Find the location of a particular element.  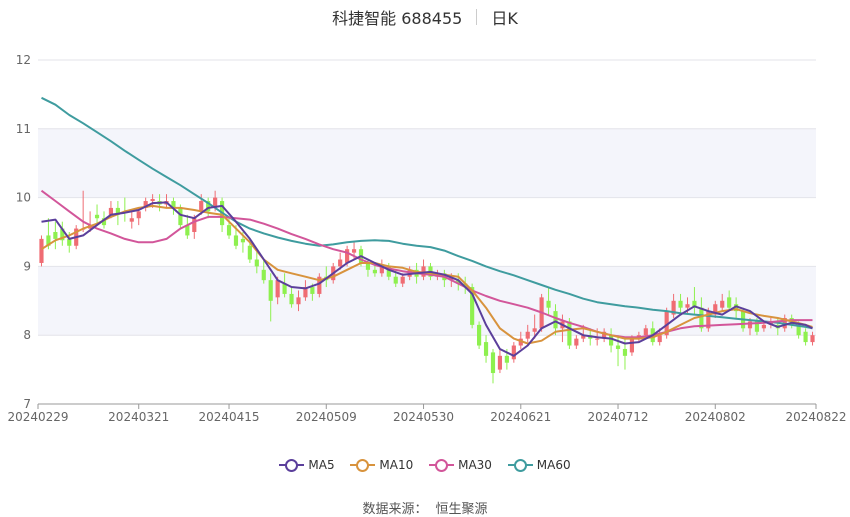

stock-title: 科捷智能 688455 is located at coordinates (397, 18).